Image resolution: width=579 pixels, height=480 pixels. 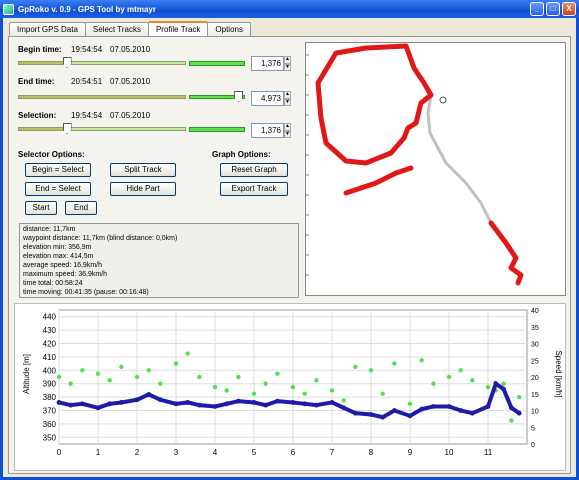 What do you see at coordinates (143, 170) in the screenshot?
I see `split-track-button: Split Track` at bounding box center [143, 170].